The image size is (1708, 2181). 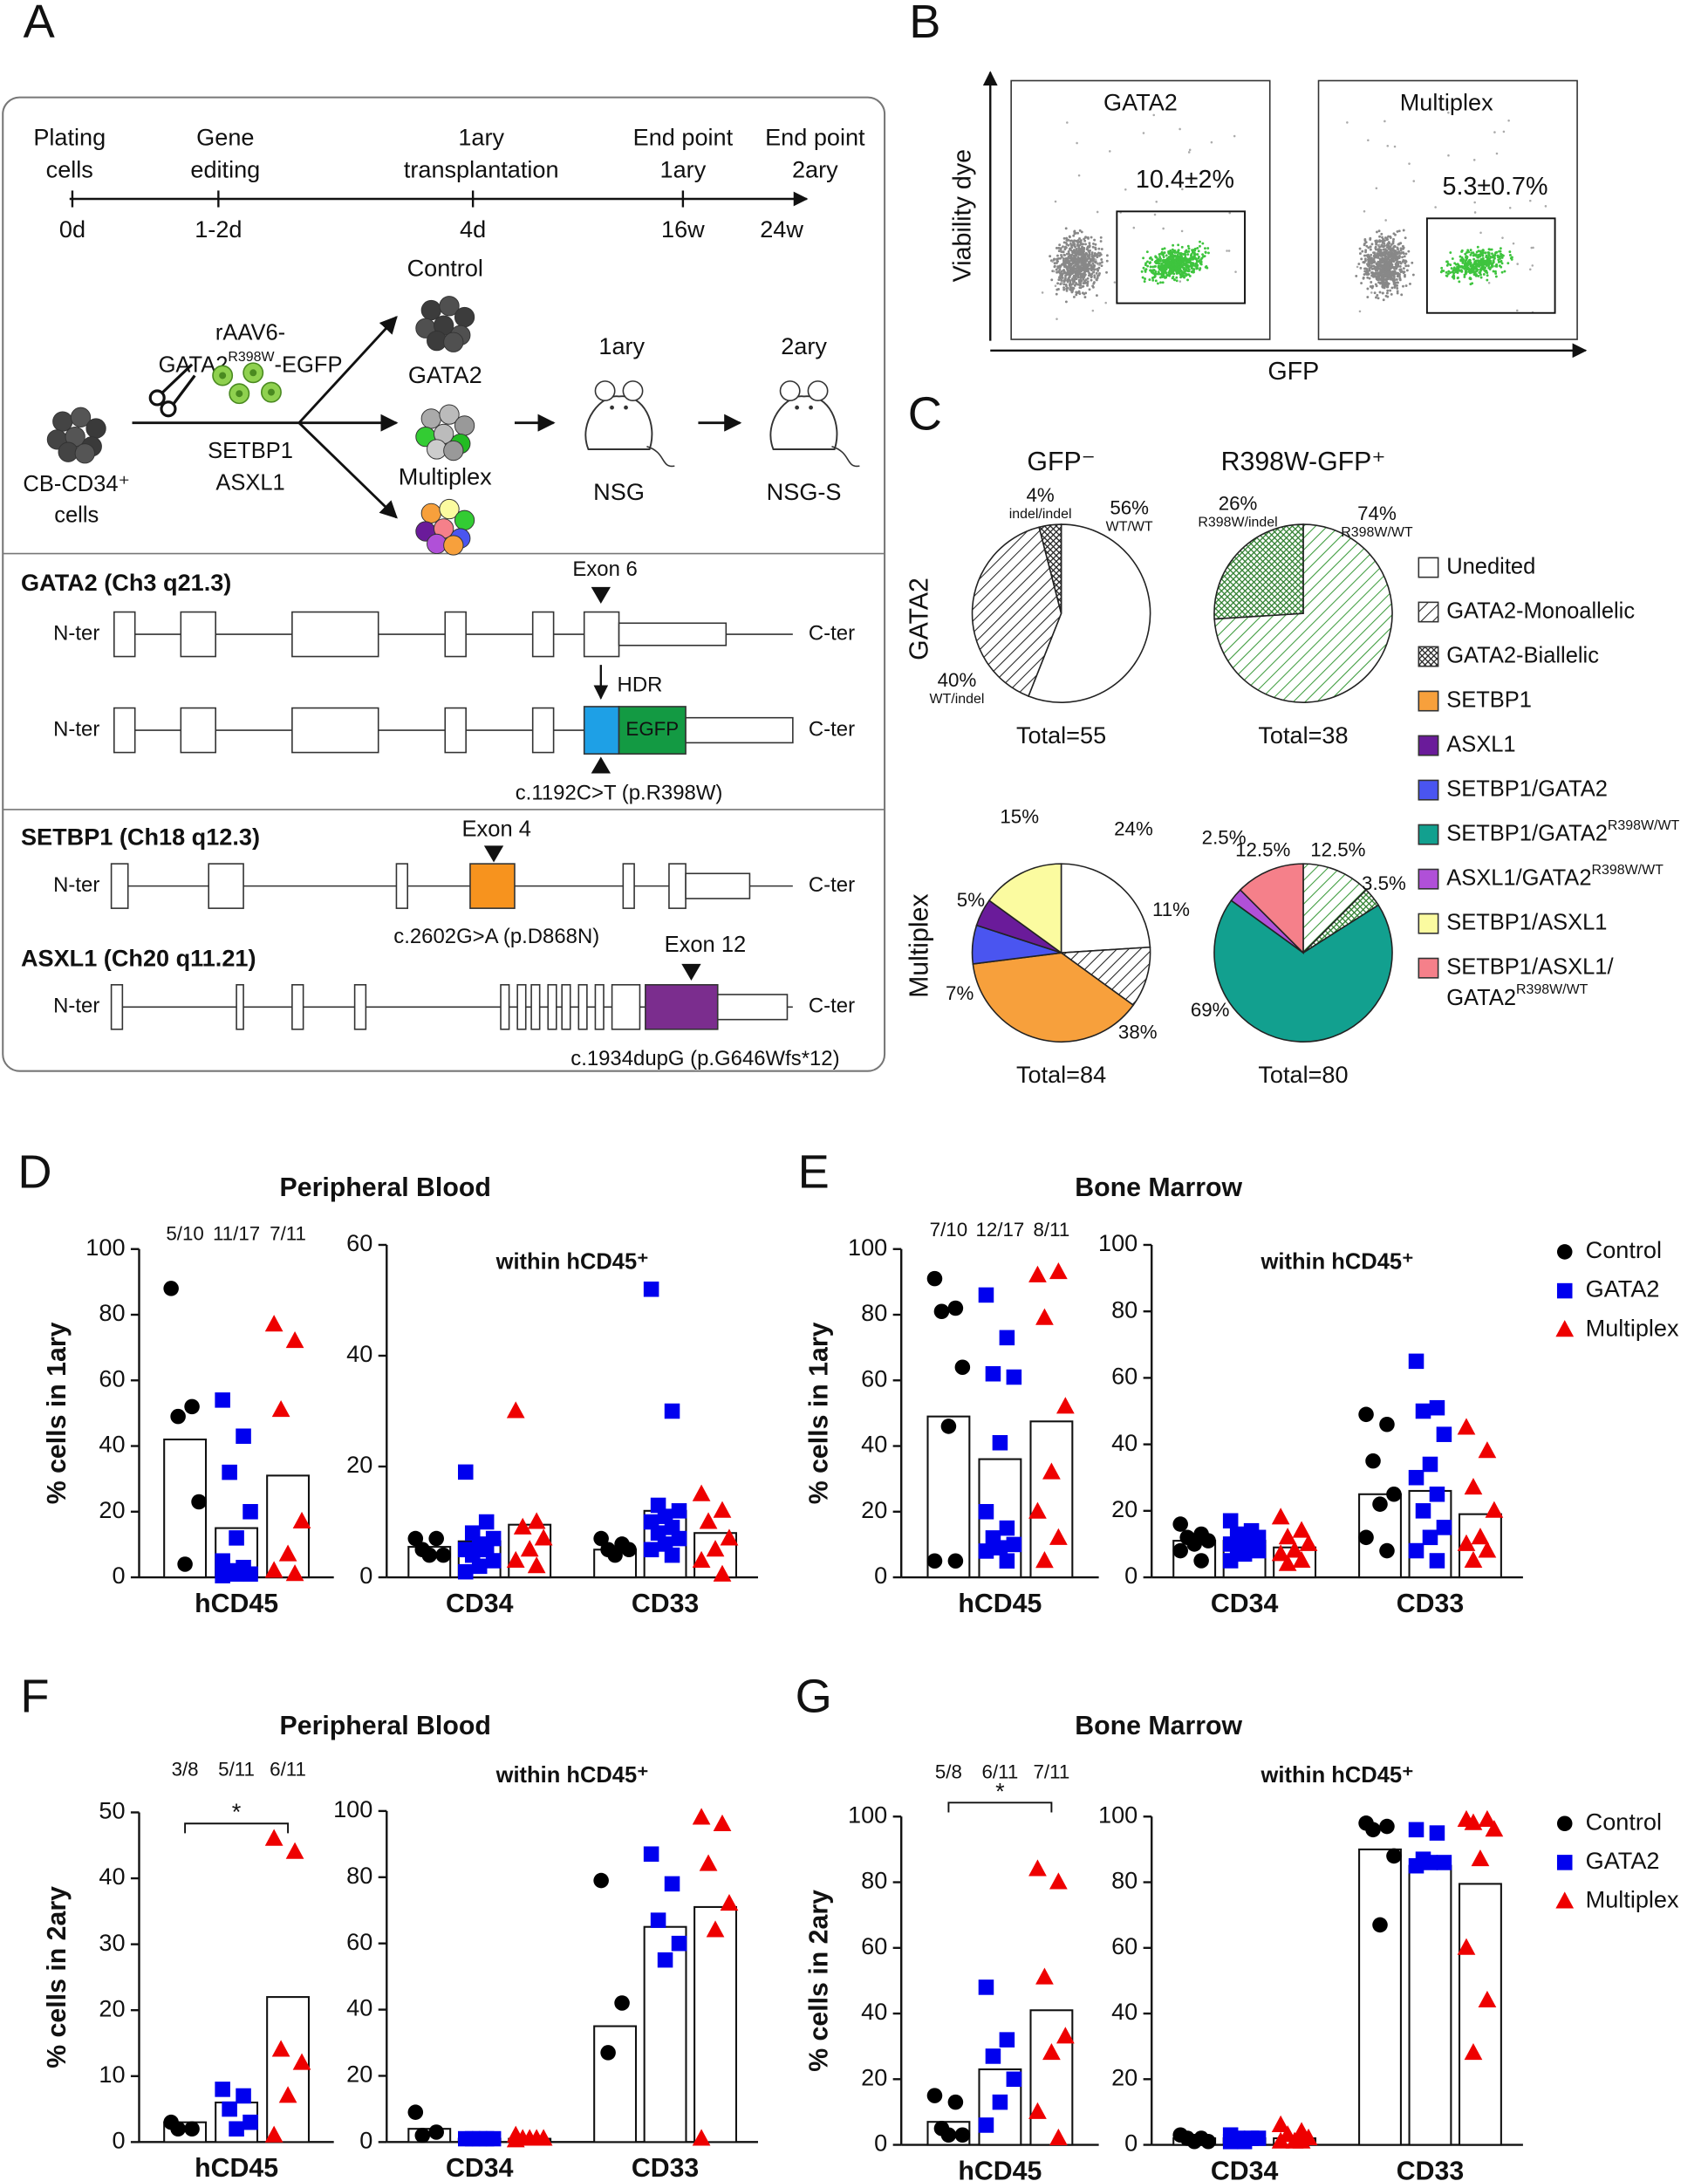 I want to click on y-tick-label: 0, so click(x=881, y=1575).